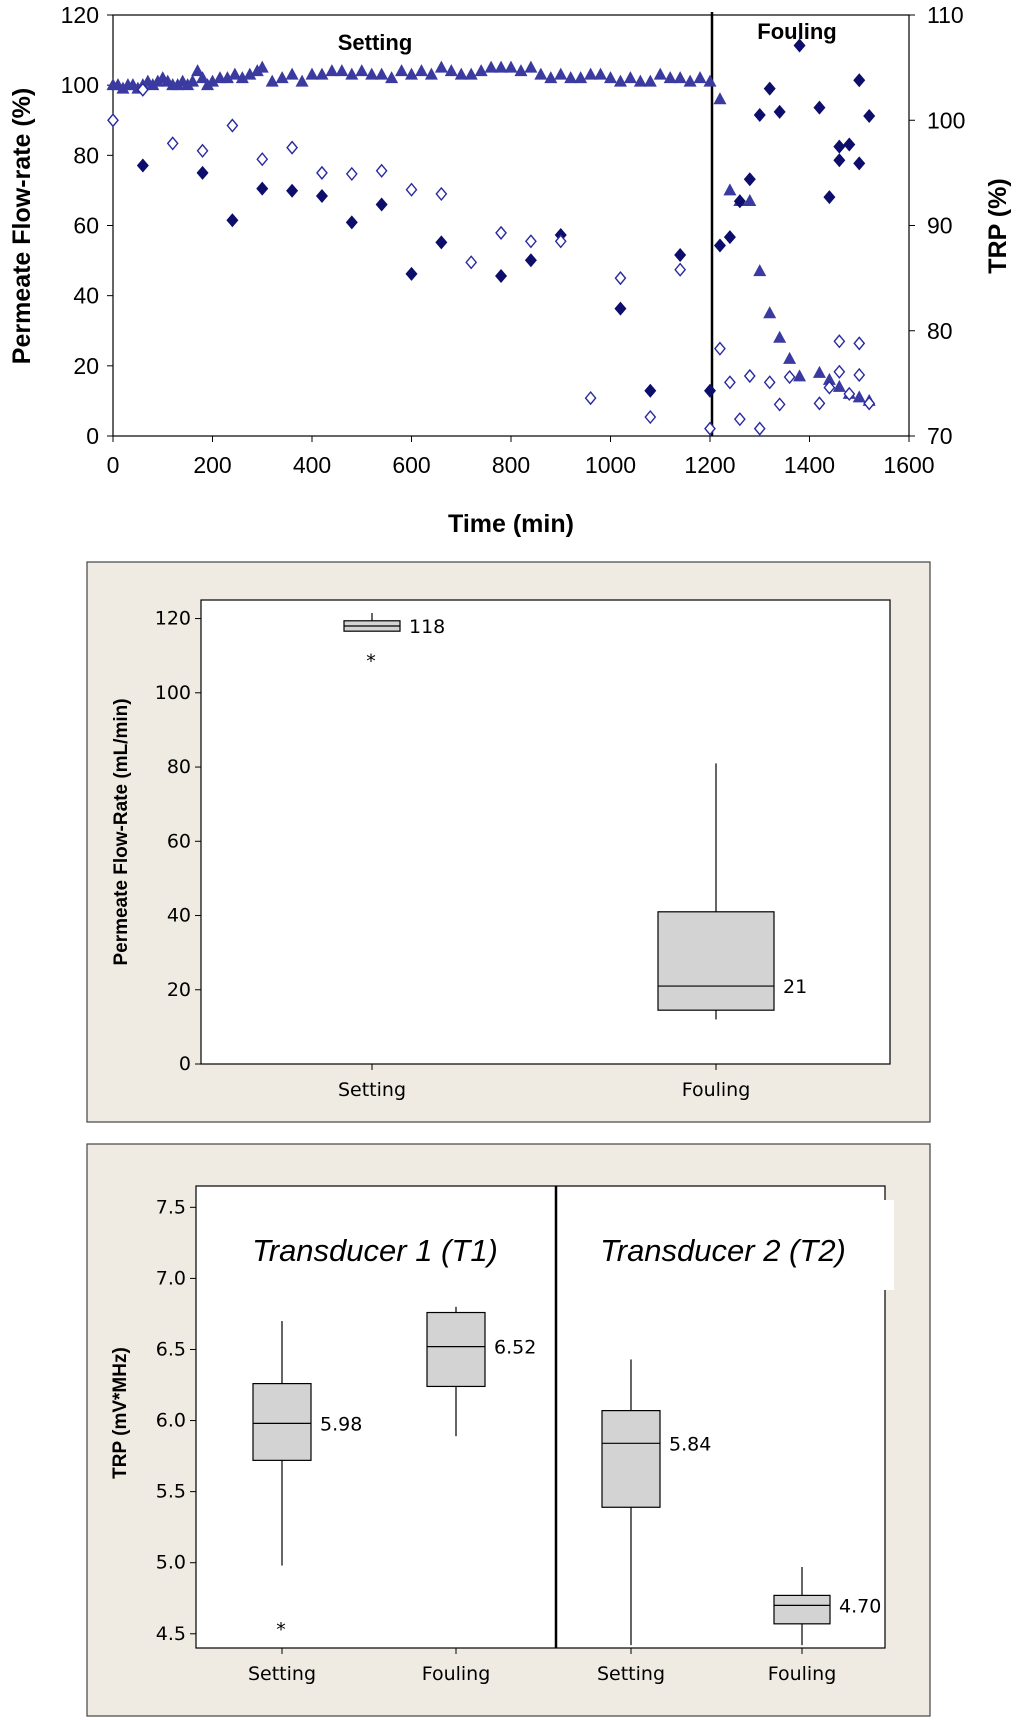 The width and height of the screenshot is (1024, 1720). What do you see at coordinates (212, 465) in the screenshot?
I see `x-tick-label: 200` at bounding box center [212, 465].